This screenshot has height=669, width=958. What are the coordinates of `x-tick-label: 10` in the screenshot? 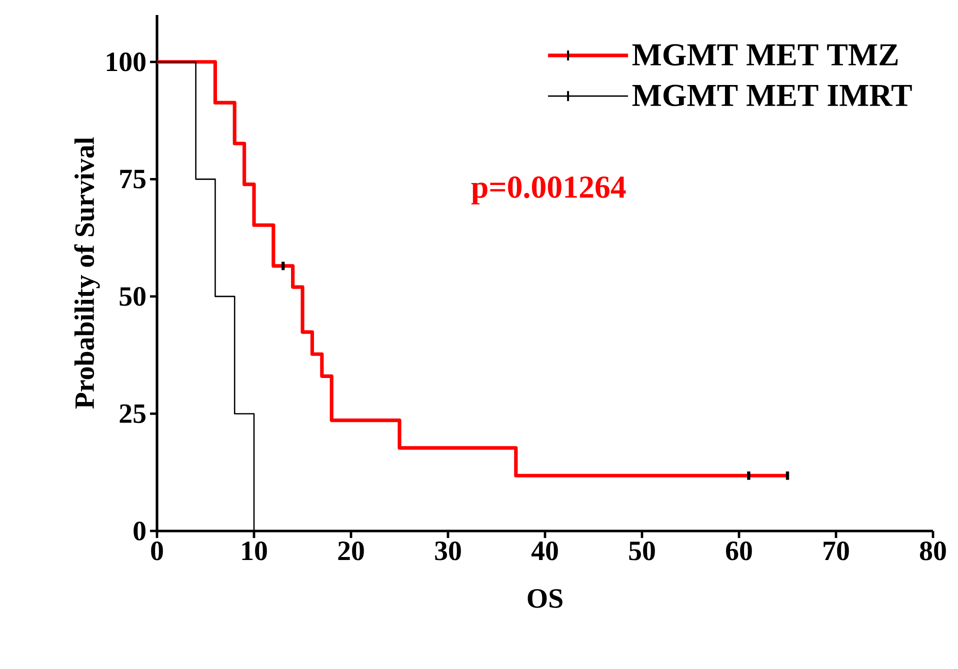 It's located at (254, 550).